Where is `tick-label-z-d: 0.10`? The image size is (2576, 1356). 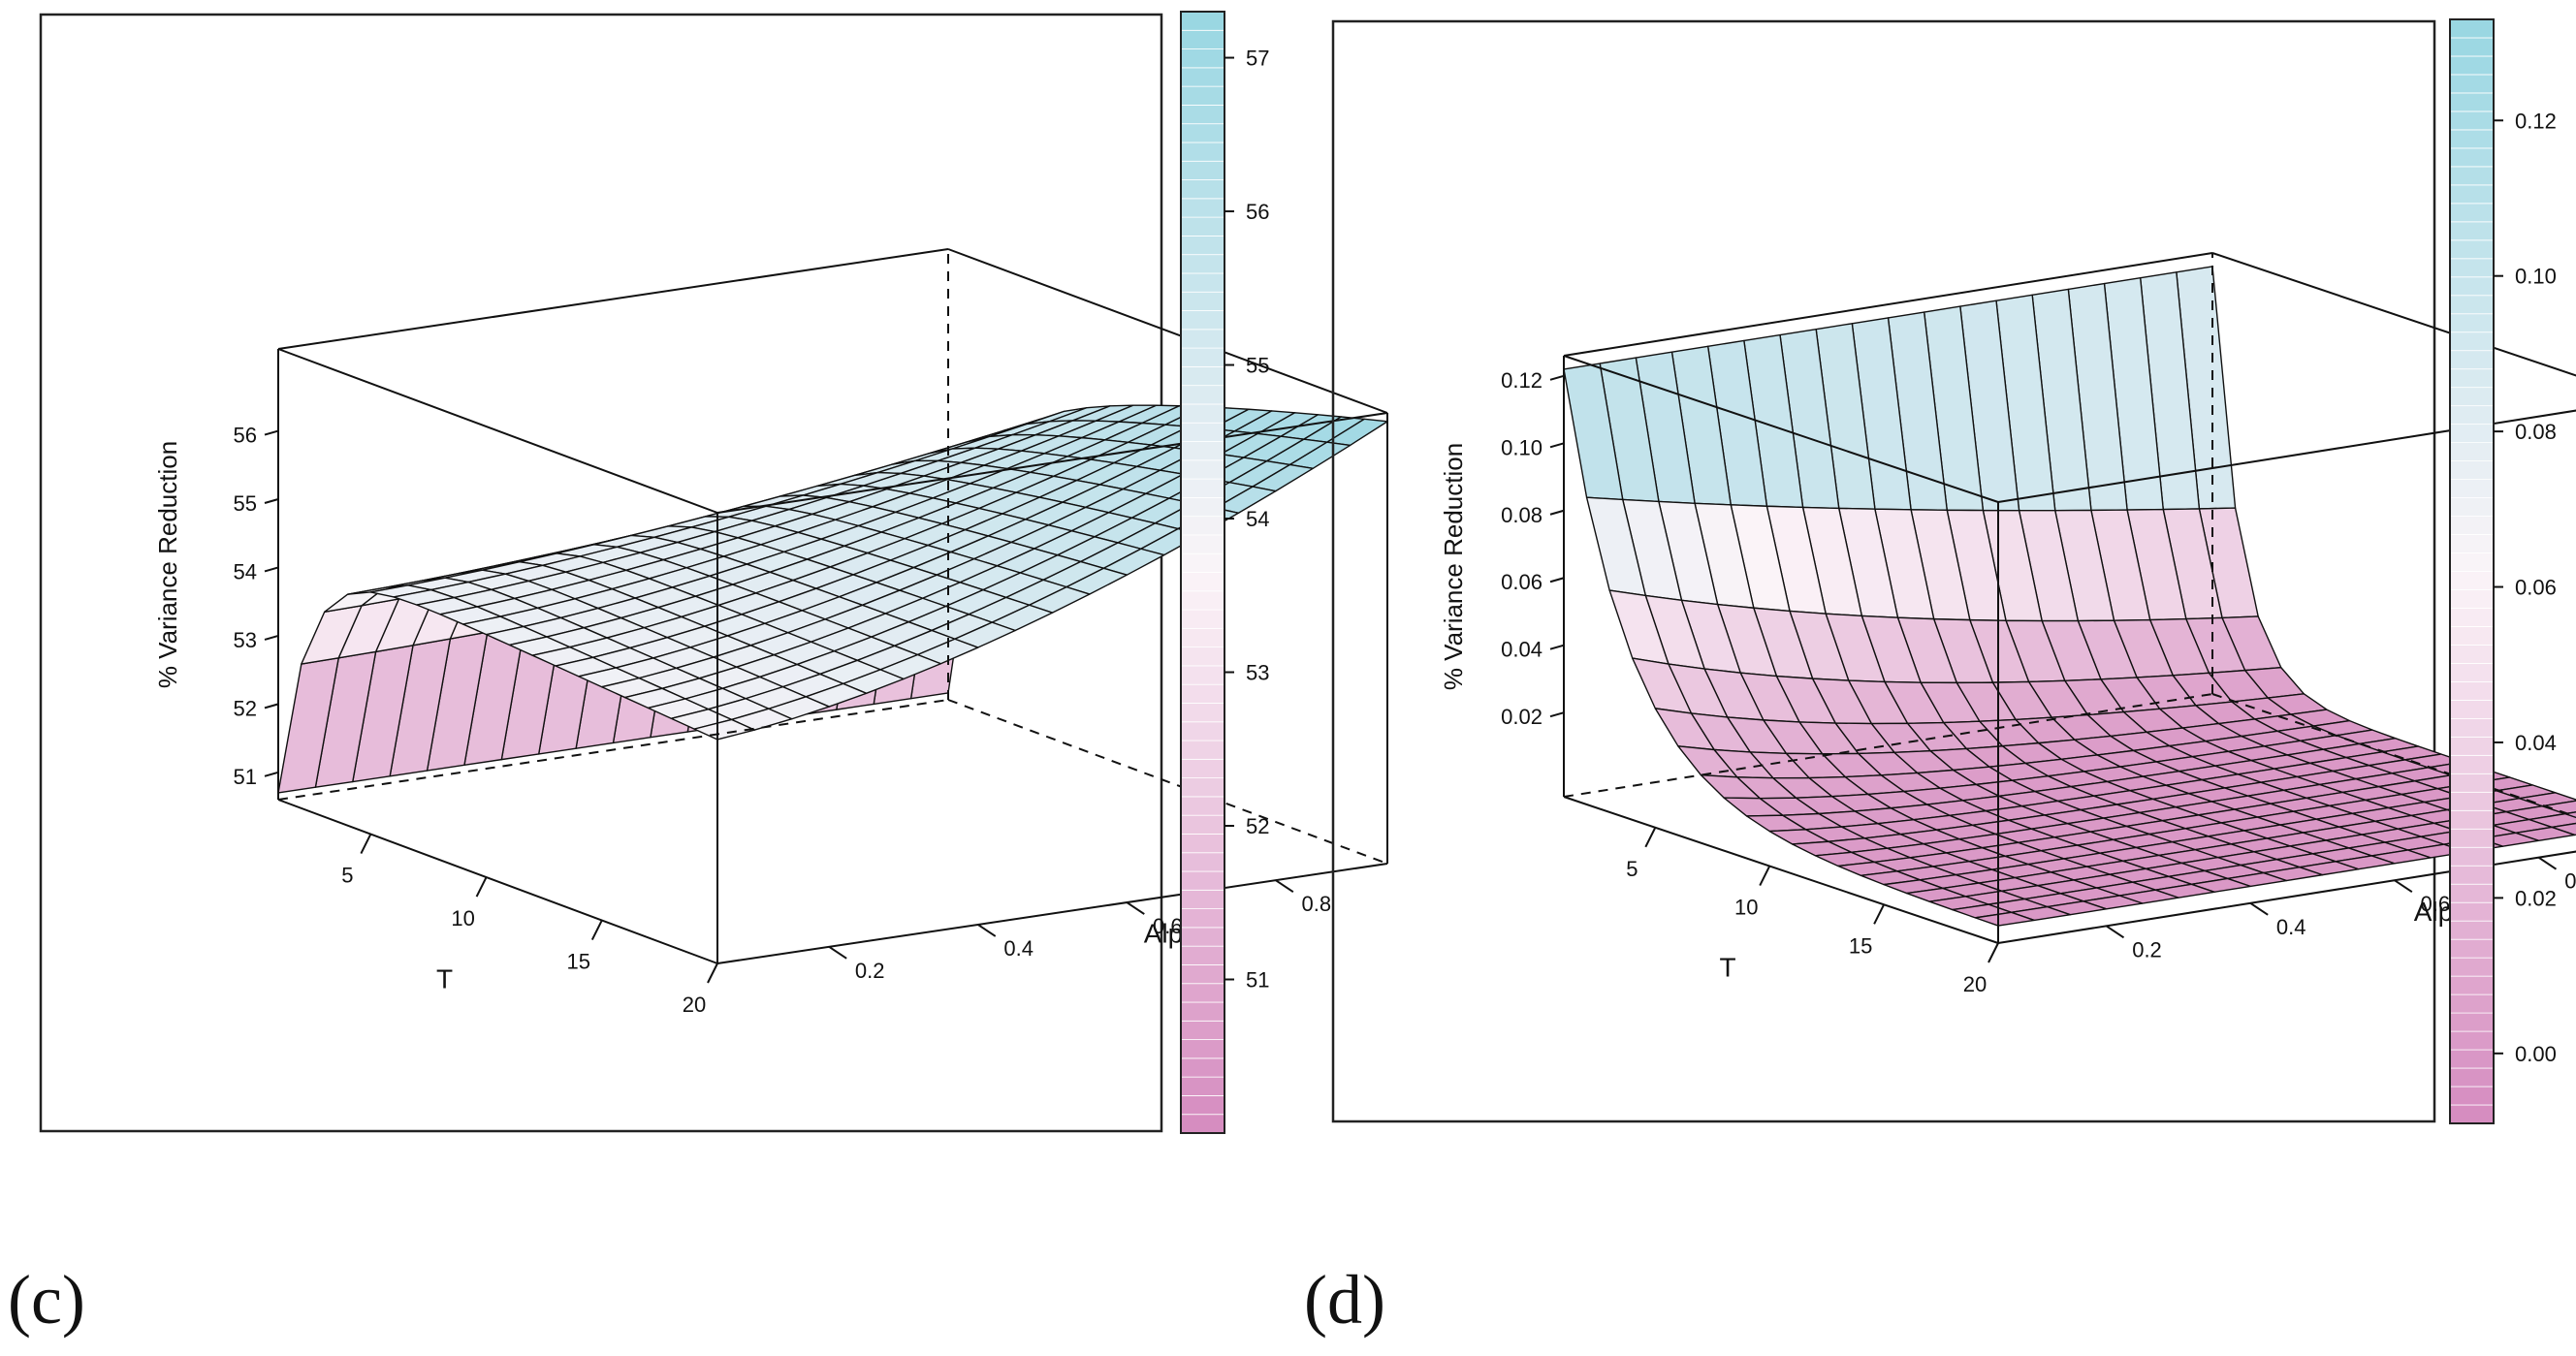
tick-label-z-d: 0.10 is located at coordinates (1522, 447).